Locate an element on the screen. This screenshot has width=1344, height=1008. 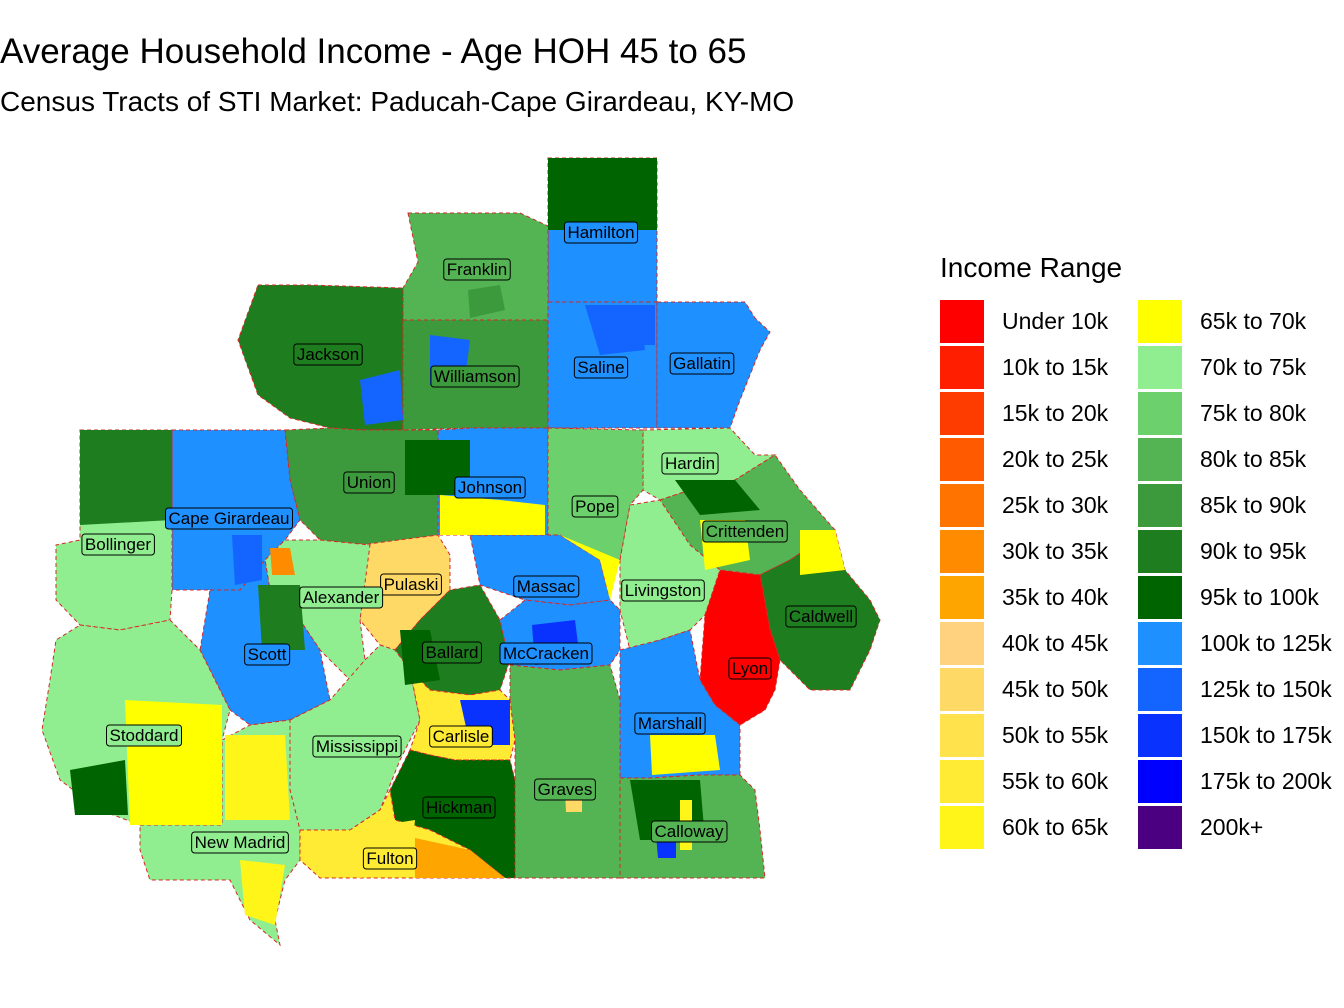
legend-label: 150k to 175k is located at coordinates (1266, 734).